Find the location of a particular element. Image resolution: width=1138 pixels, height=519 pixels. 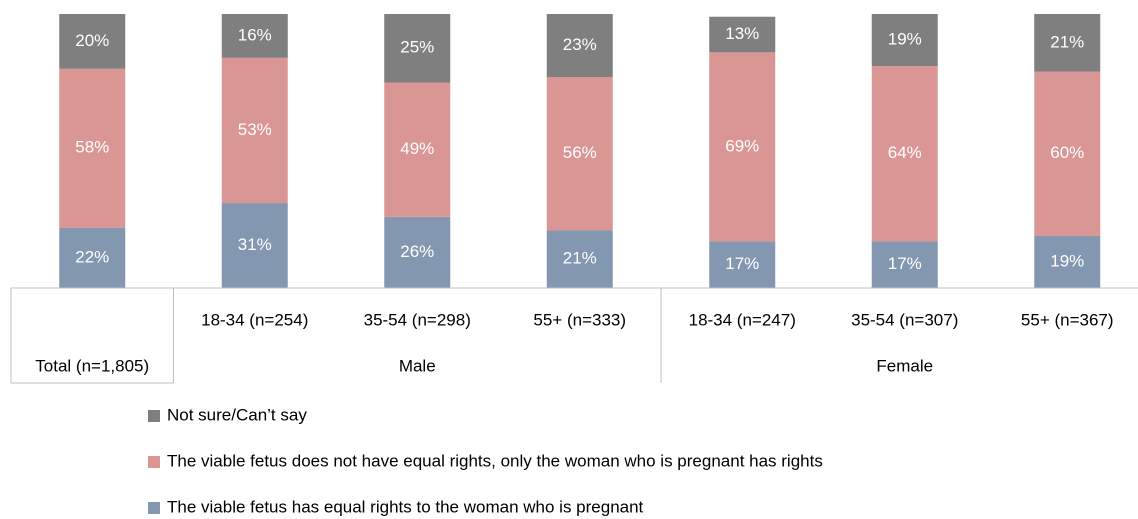

data-label: 22% is located at coordinates (92, 256).